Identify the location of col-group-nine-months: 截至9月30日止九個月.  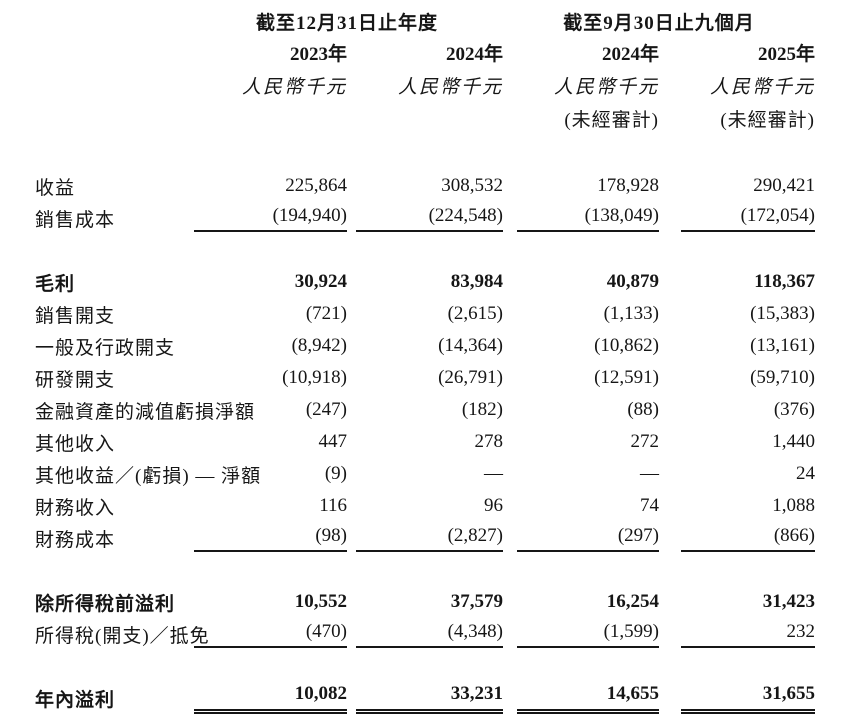
(659, 23).